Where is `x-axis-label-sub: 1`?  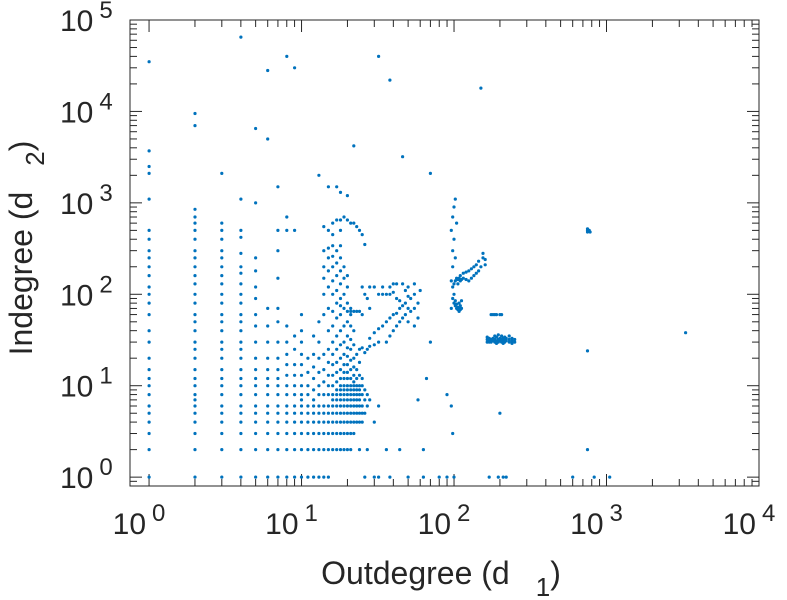 x-axis-label-sub: 1 is located at coordinates (543, 586).